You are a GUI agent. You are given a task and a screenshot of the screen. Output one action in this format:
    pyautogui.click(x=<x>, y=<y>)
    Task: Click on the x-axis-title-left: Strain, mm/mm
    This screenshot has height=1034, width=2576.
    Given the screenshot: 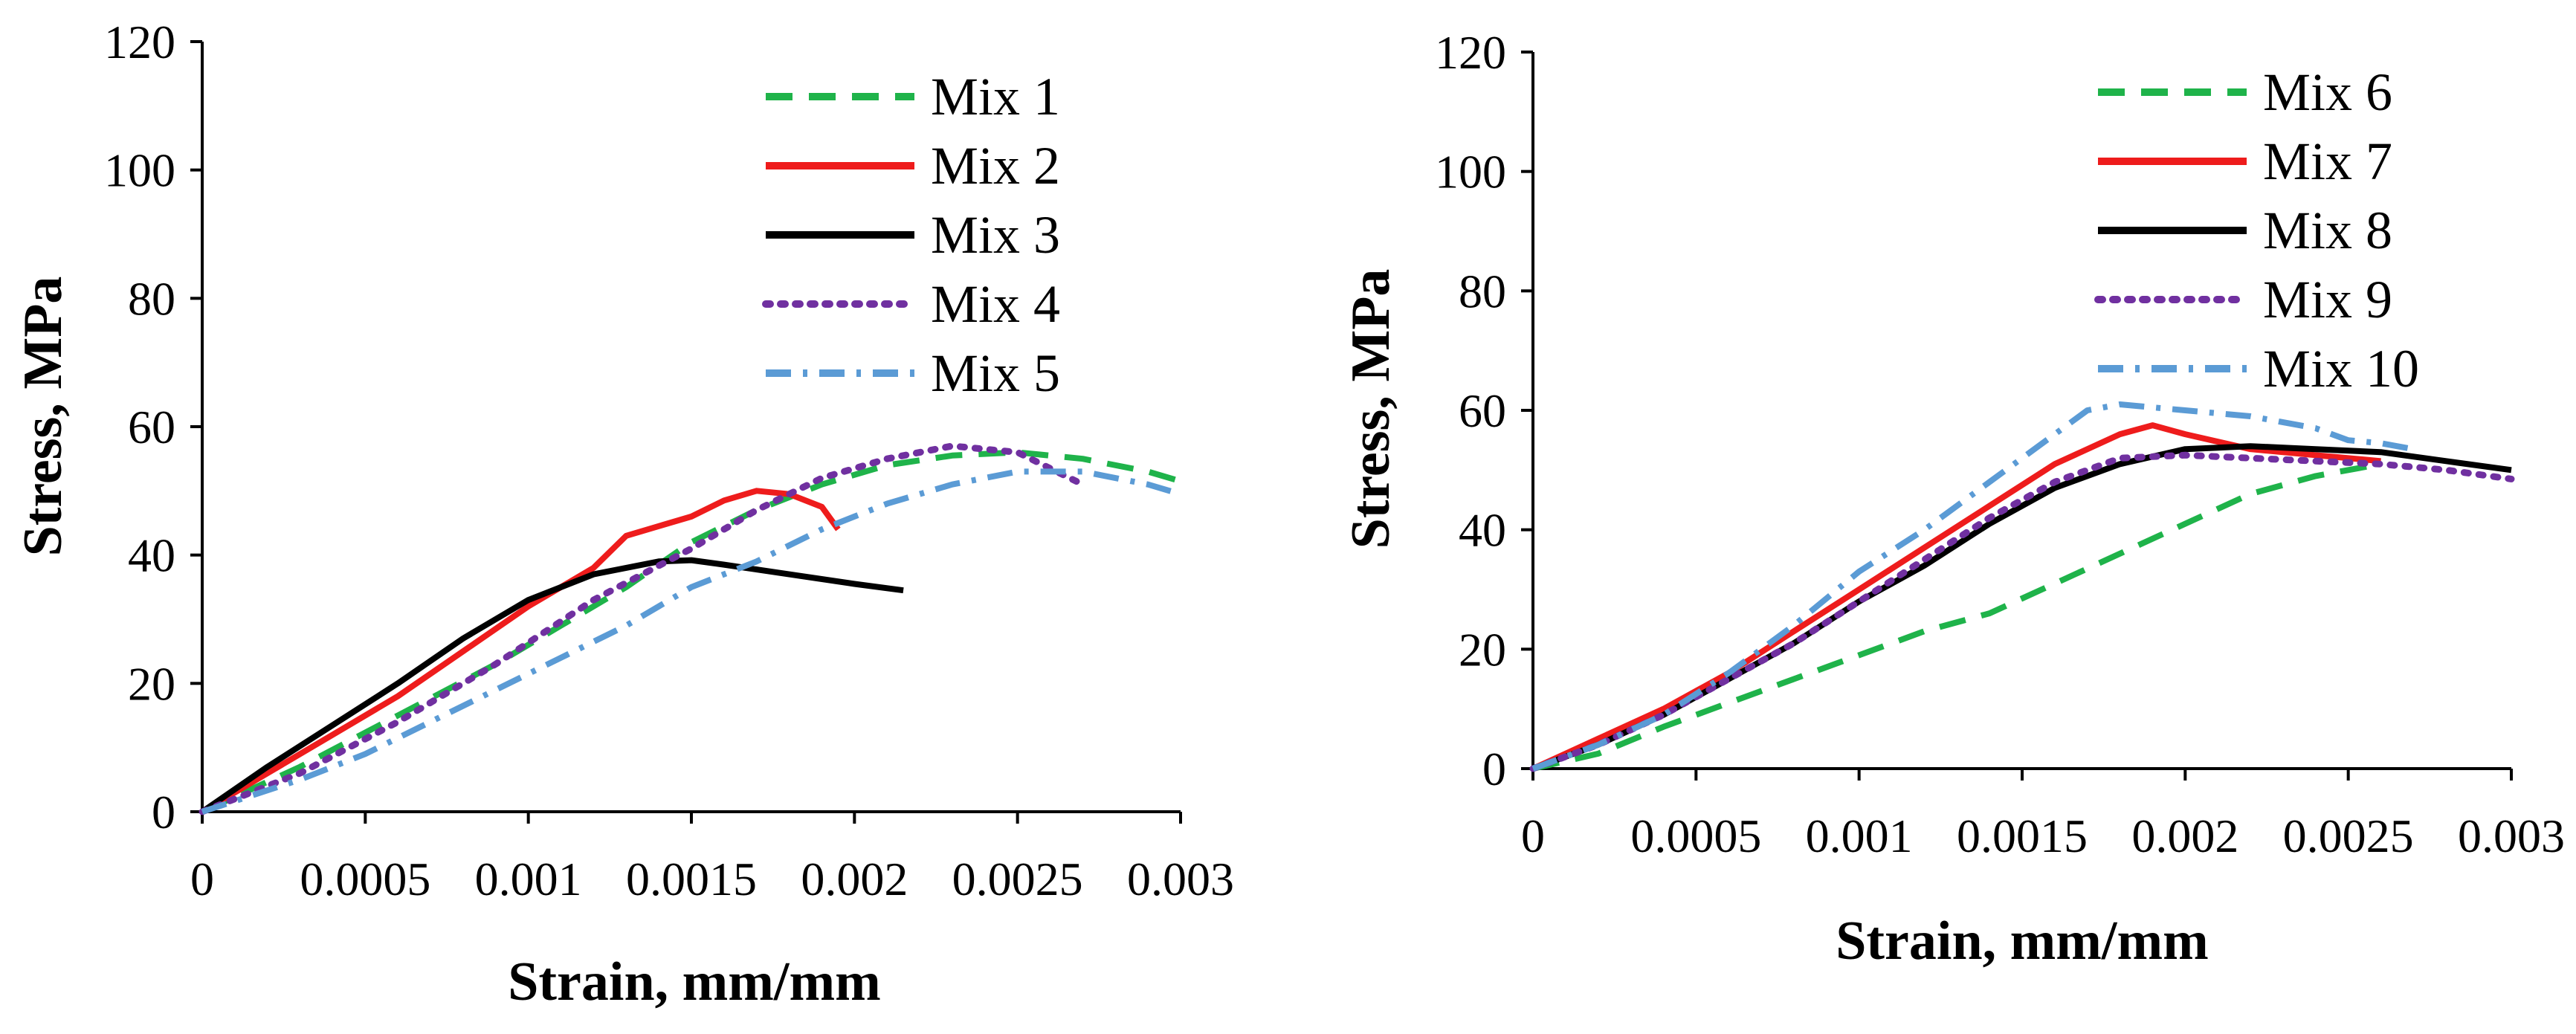 What is the action you would take?
    pyautogui.click(x=694, y=981)
    